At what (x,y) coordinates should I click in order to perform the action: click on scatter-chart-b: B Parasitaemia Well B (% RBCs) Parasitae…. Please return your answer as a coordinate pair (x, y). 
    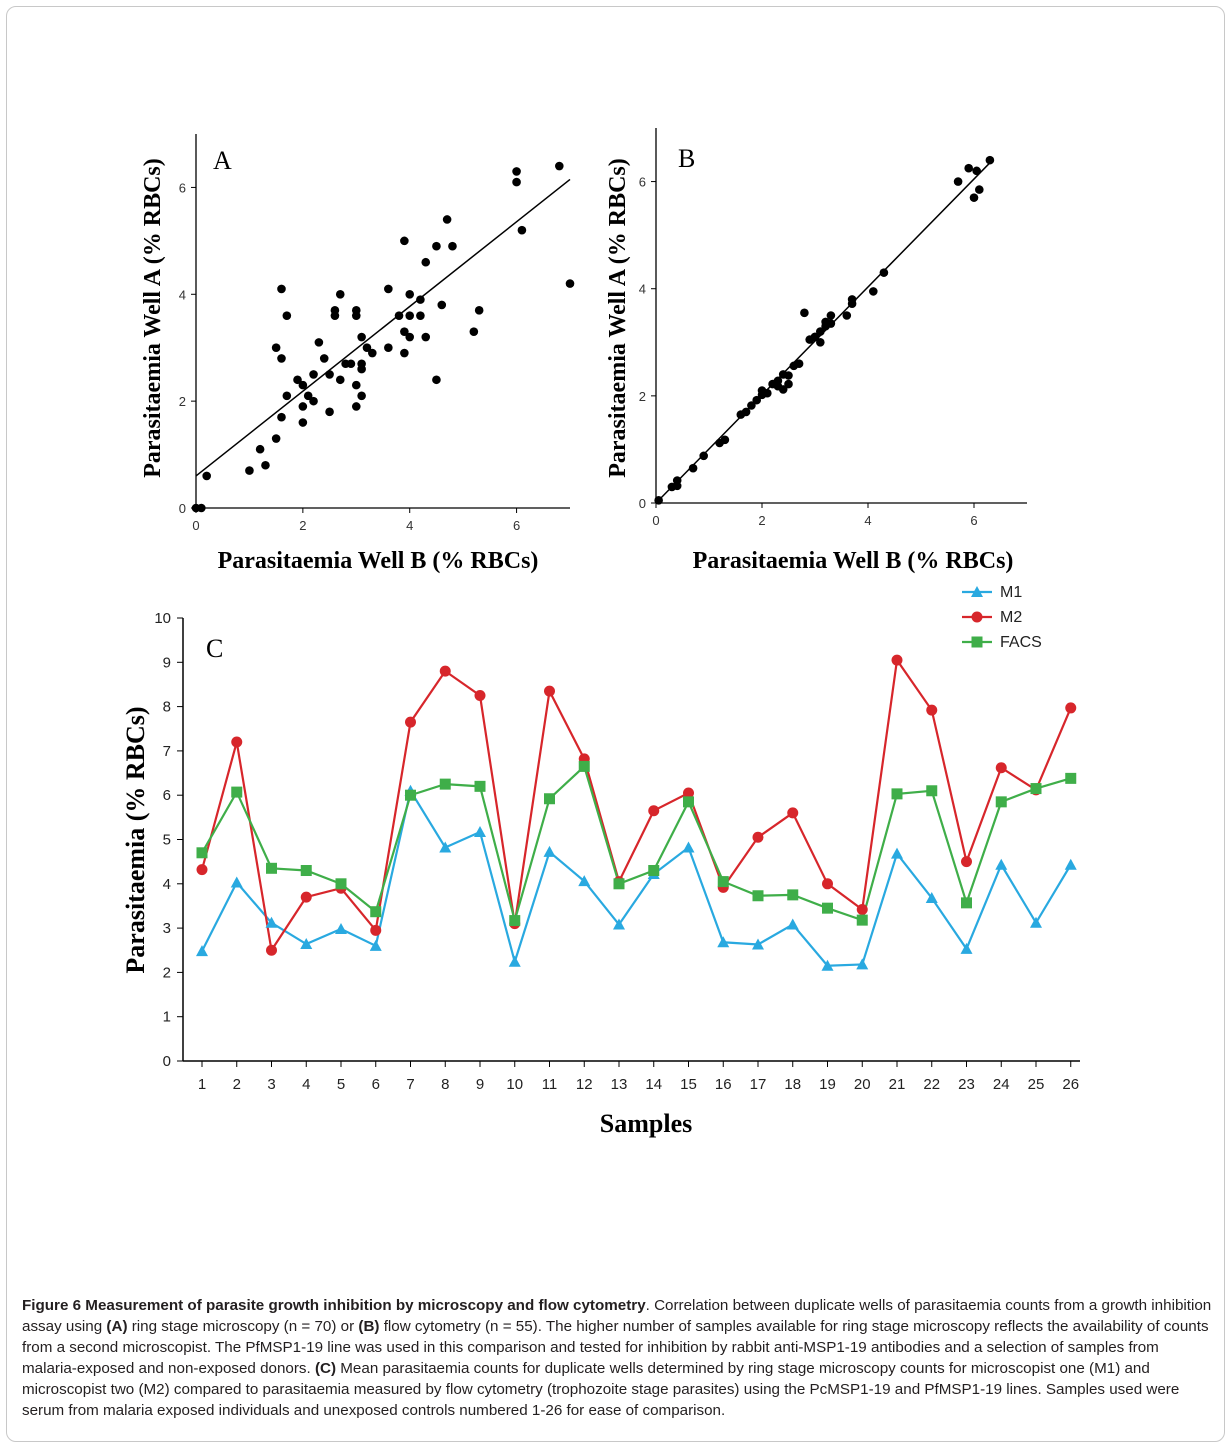
    Looking at the image, I should click on (816, 351).